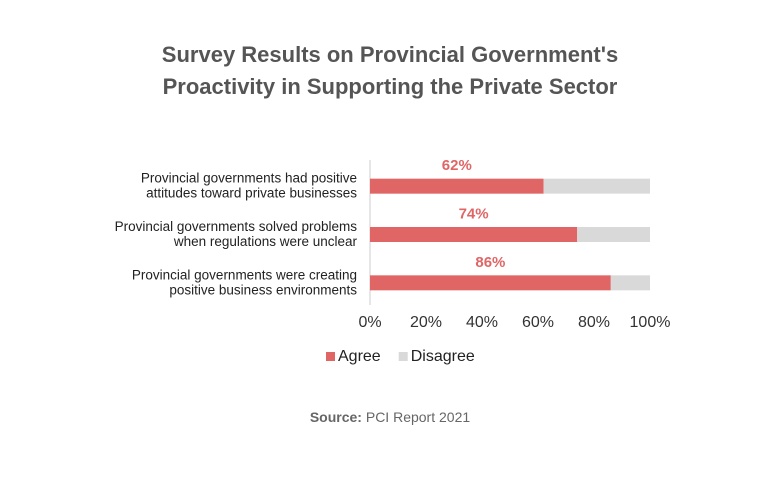  I want to click on value-label: 86%, so click(490, 262).